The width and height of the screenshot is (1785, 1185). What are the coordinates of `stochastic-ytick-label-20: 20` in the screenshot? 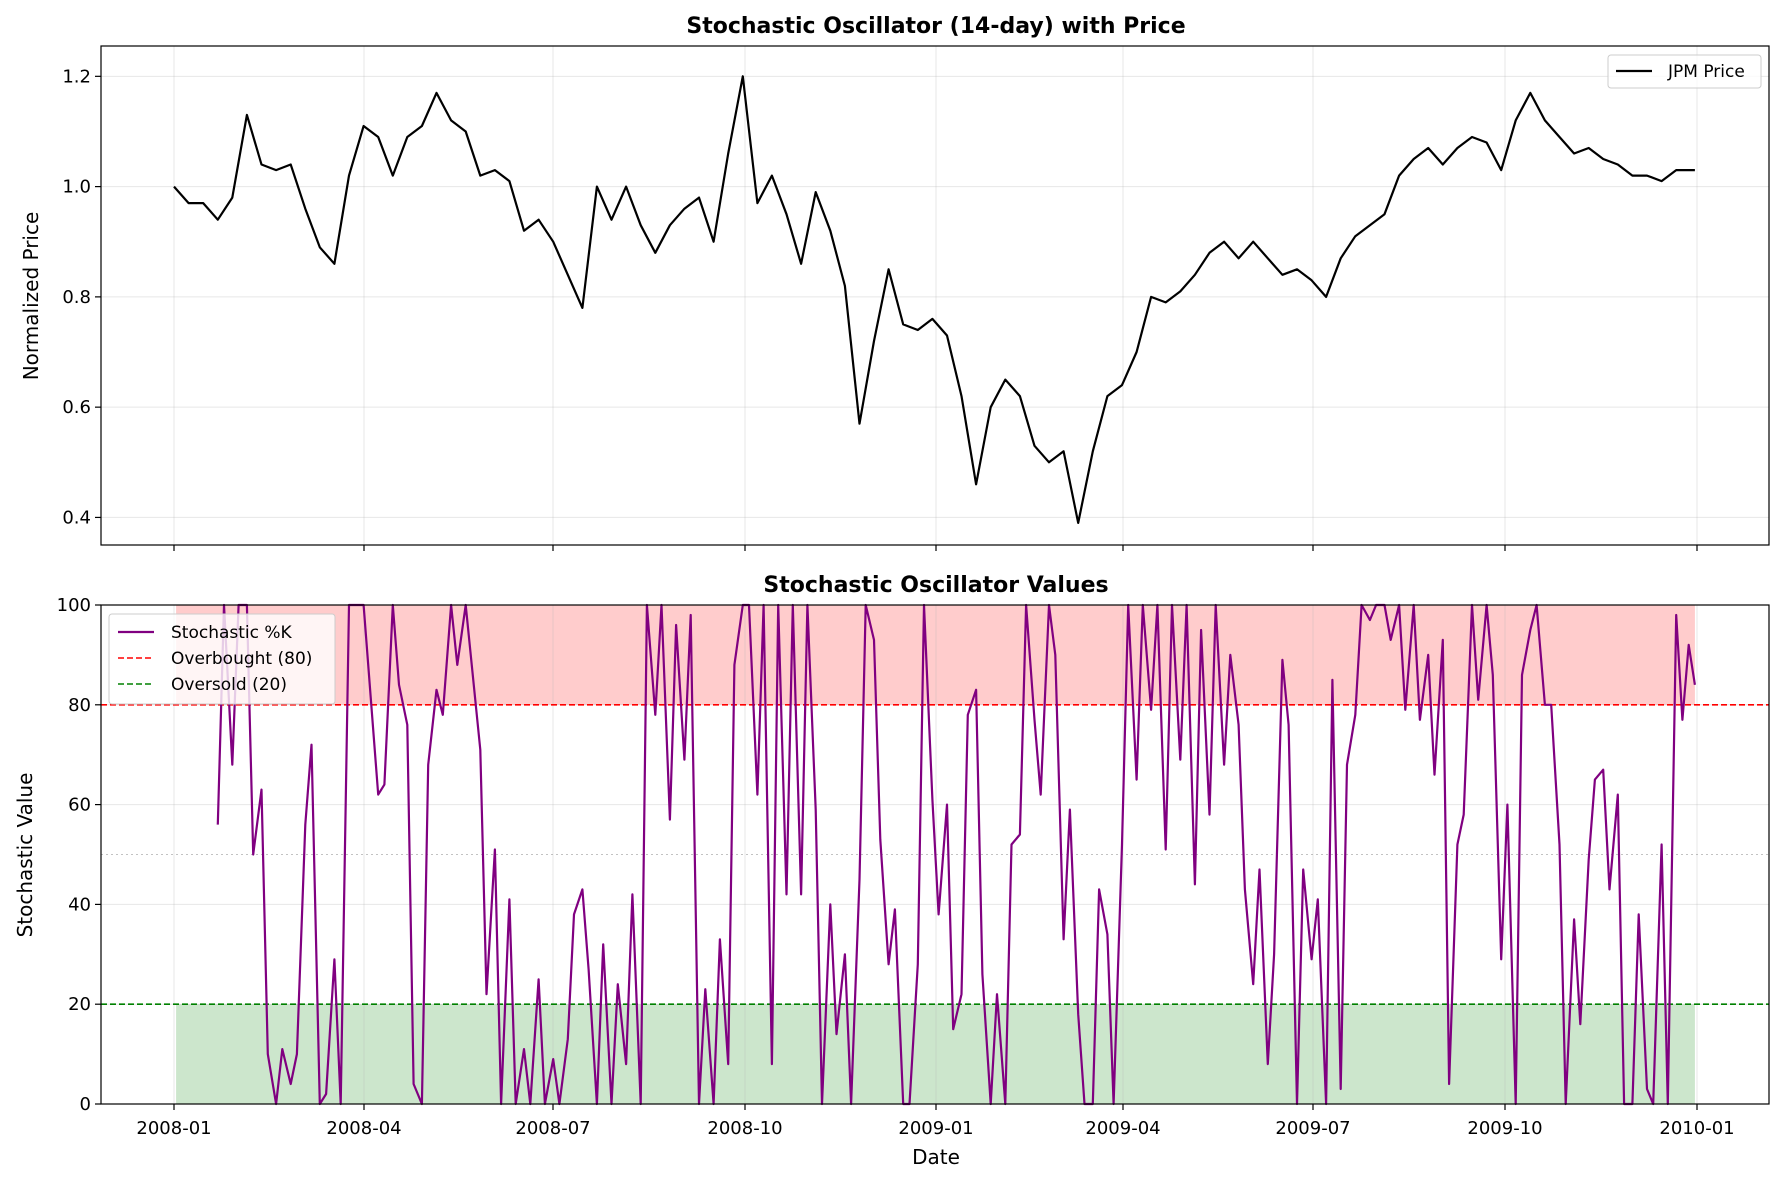 It's located at (79, 1004).